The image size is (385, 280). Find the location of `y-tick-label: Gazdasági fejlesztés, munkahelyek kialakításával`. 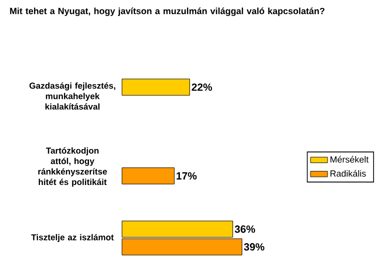

y-tick-label: Gazdasági fejlesztés, munkahelyek kialakításával is located at coordinates (72, 96).